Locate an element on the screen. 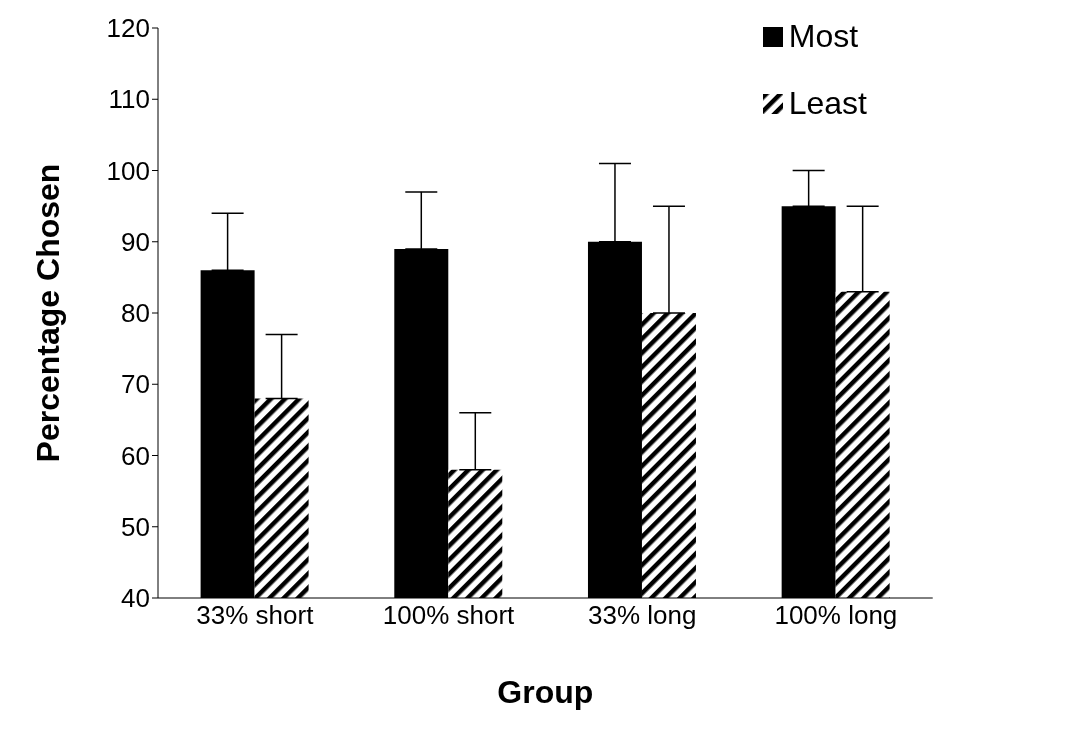  x-tick-label: 100% short is located at coordinates (449, 615).